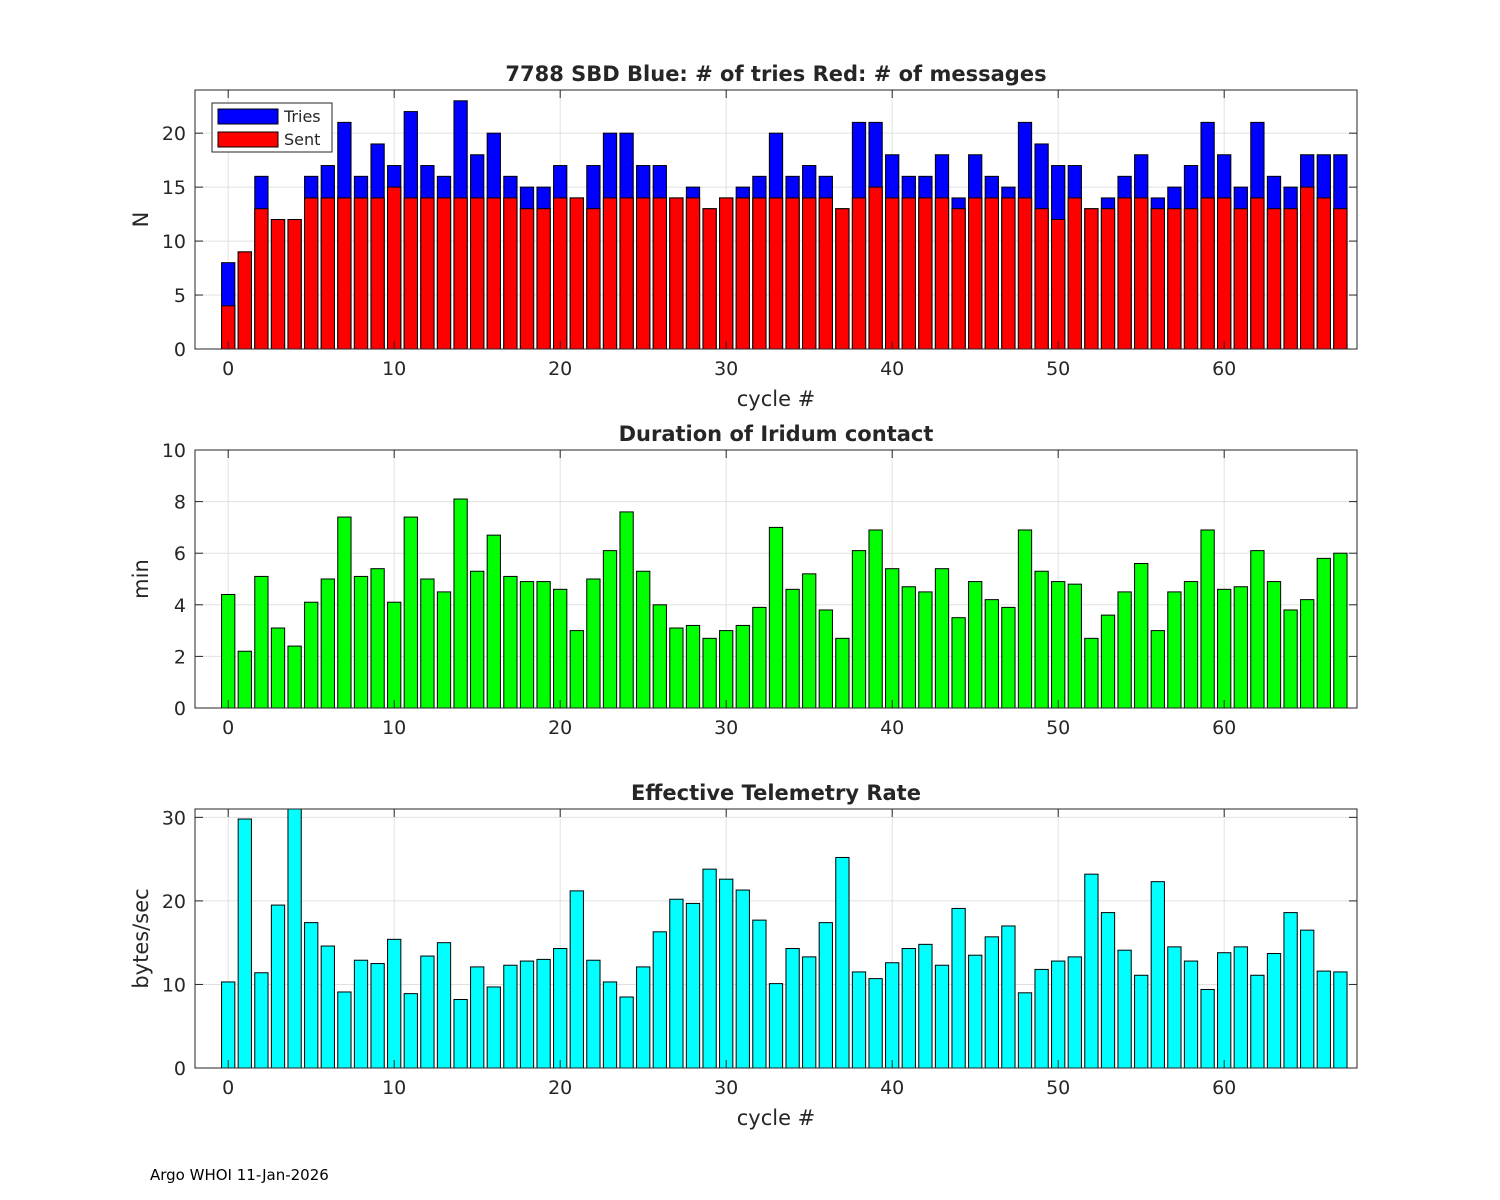  What do you see at coordinates (180, 606) in the screenshot?
I see `y-tick-label: 4` at bounding box center [180, 606].